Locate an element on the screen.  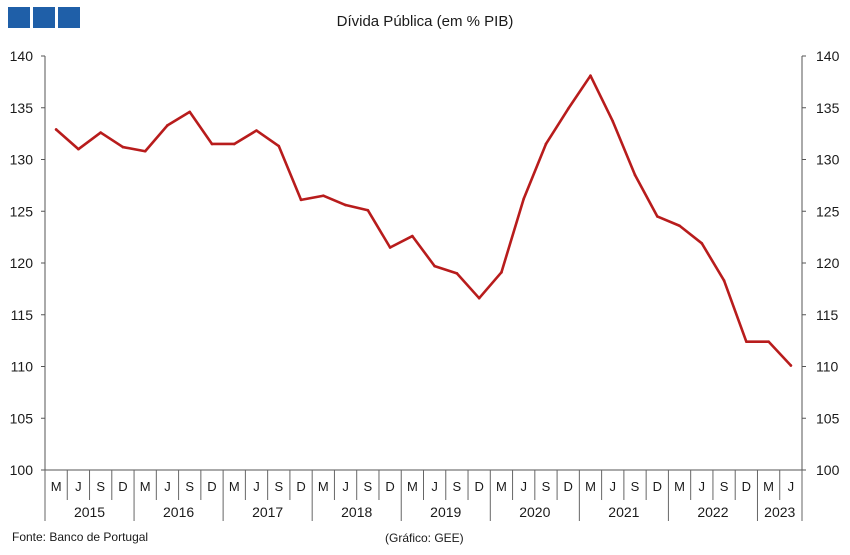
source-note: Fonte: Banco de Portugal is located at coordinates (80, 537).